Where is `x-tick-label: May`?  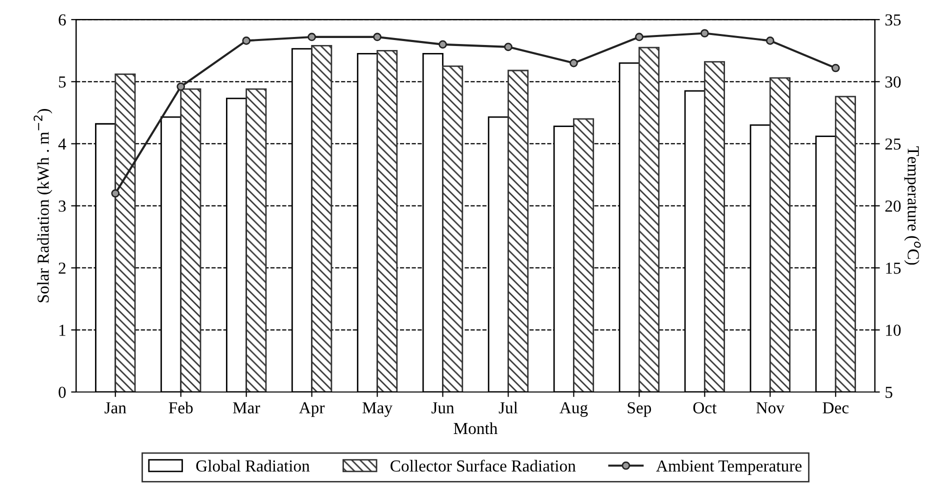
x-tick-label: May is located at coordinates (377, 409).